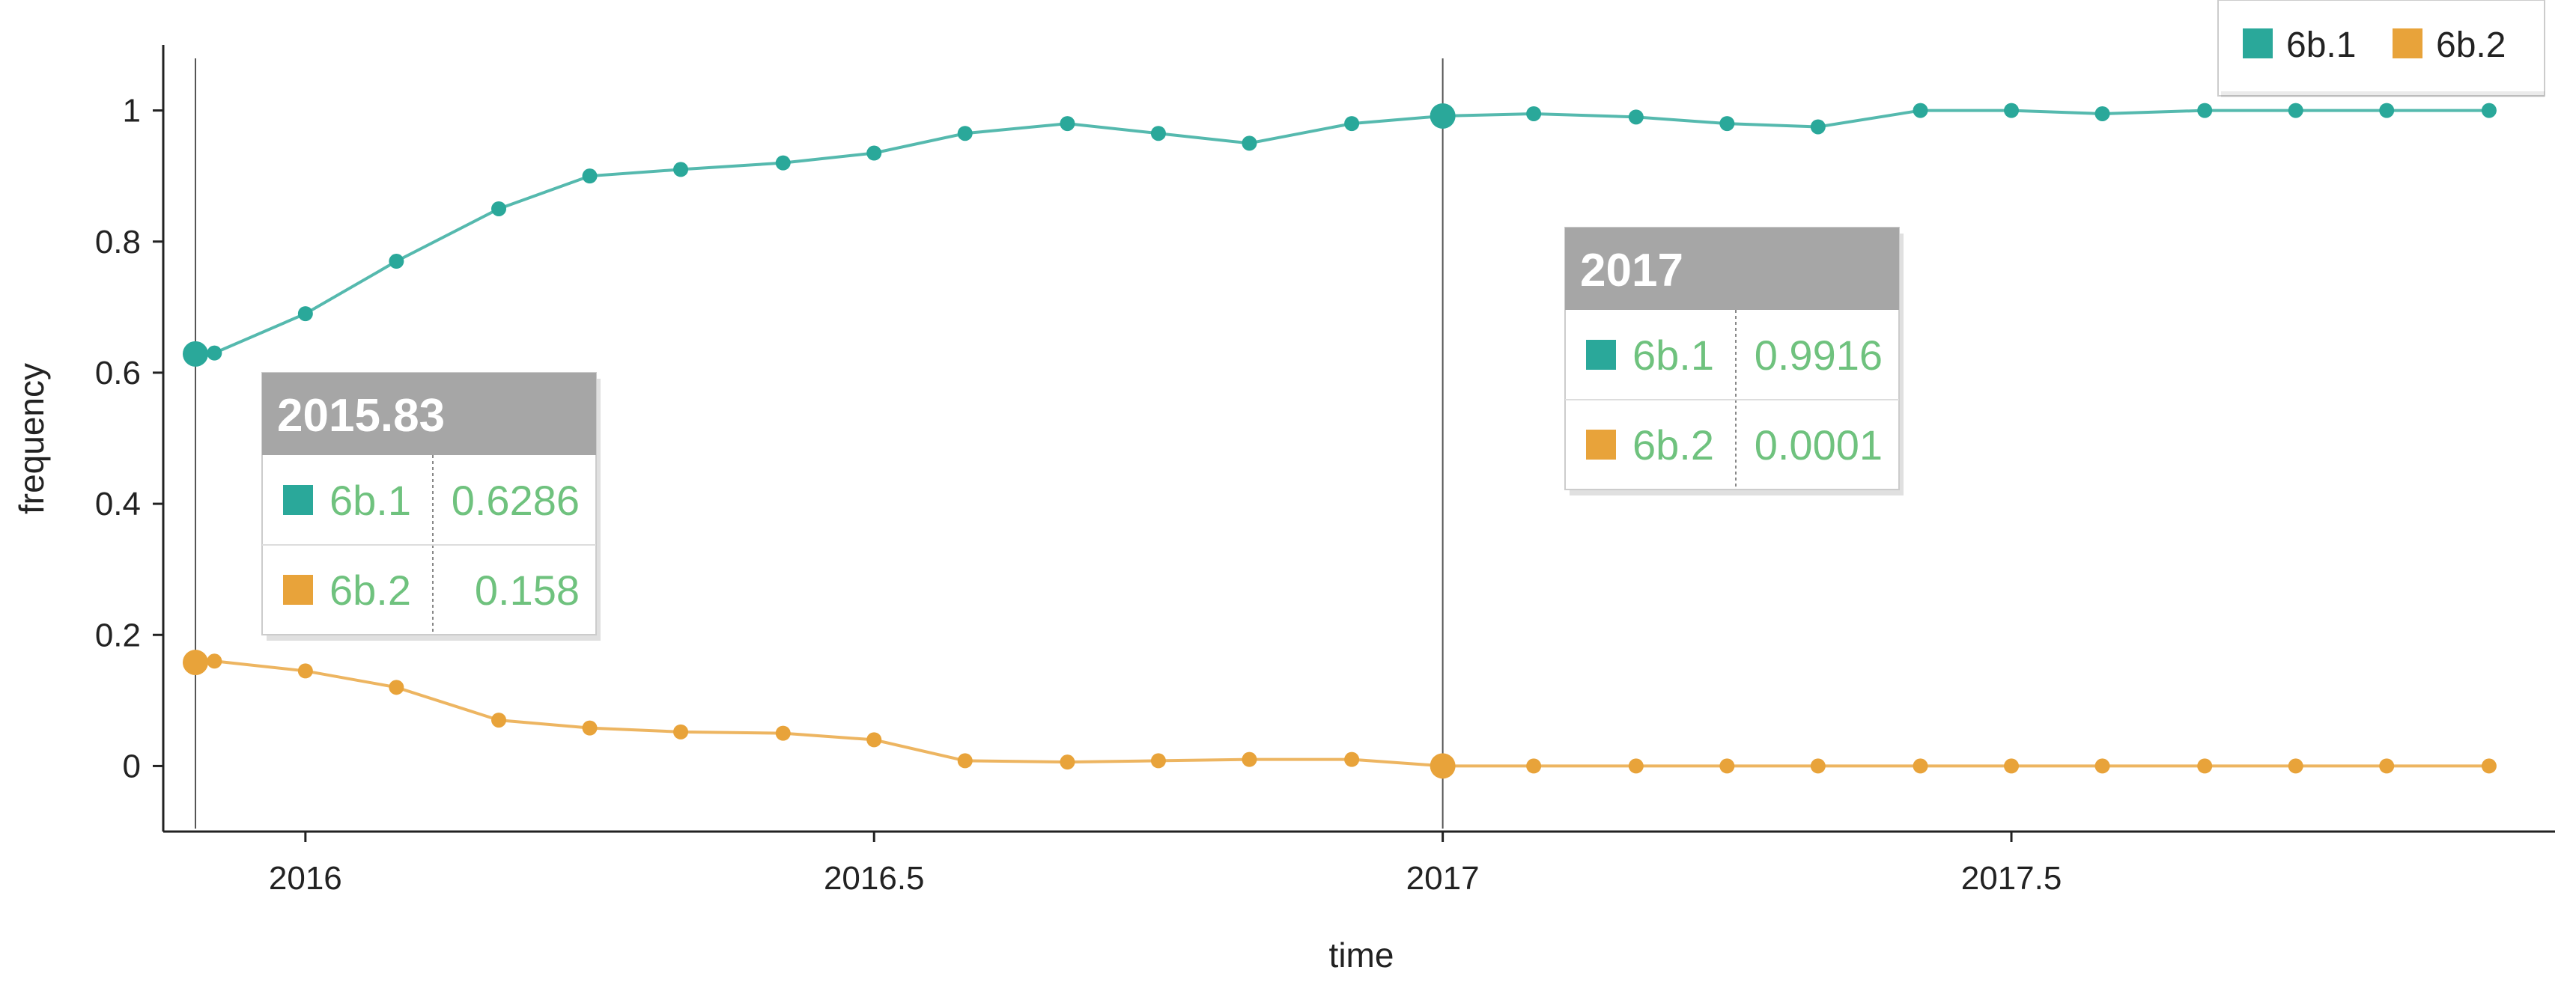  What do you see at coordinates (118, 504) in the screenshot?
I see `y-tick-label: 0.4` at bounding box center [118, 504].